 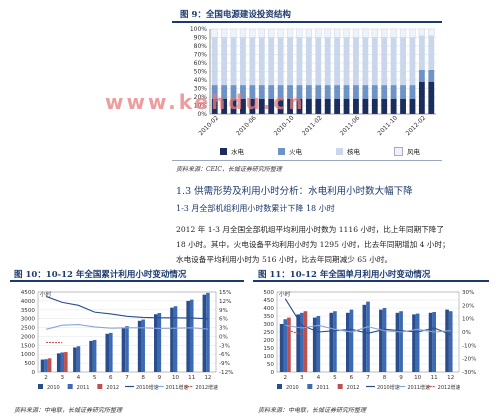 What do you see at coordinates (312, 125) in the screenshot?
I see `fig9-x-tick-label: 2011-02` at bounding box center [312, 125].